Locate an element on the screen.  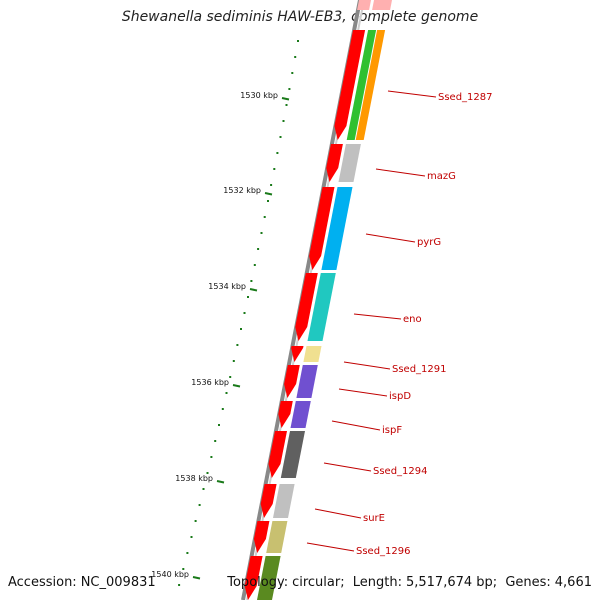
gene-label-Ssed_1287: Ssed_1287 is located at coordinates (465, 97).